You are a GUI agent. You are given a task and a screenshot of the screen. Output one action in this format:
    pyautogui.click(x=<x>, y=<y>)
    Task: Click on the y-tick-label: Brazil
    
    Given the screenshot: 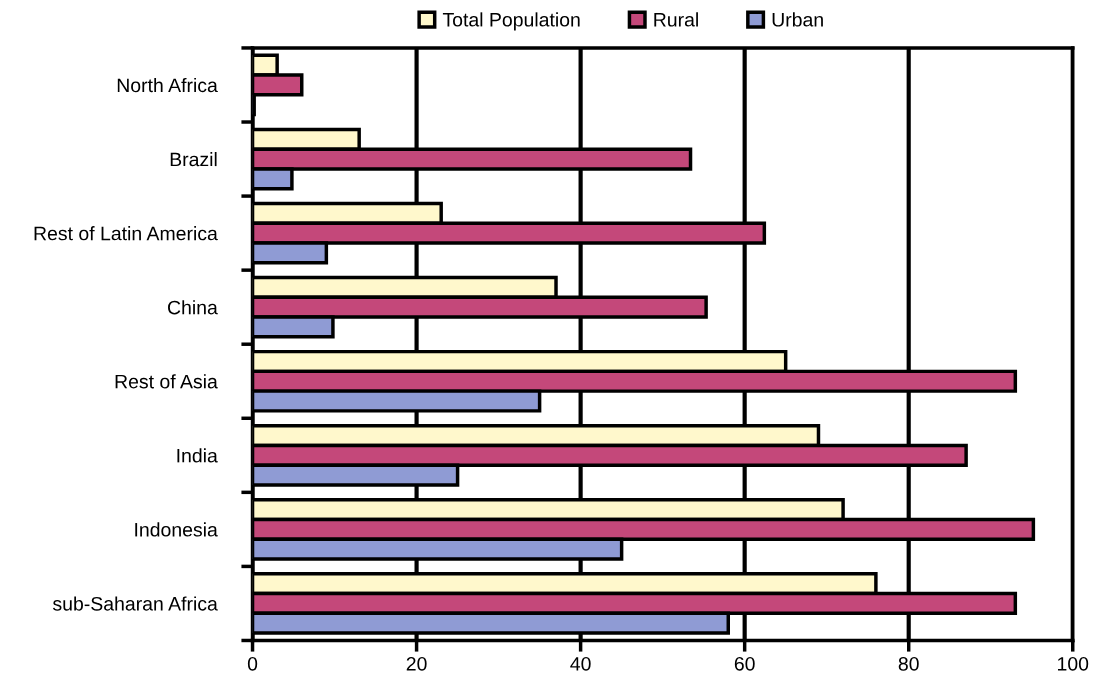 What is the action you would take?
    pyautogui.click(x=193, y=159)
    